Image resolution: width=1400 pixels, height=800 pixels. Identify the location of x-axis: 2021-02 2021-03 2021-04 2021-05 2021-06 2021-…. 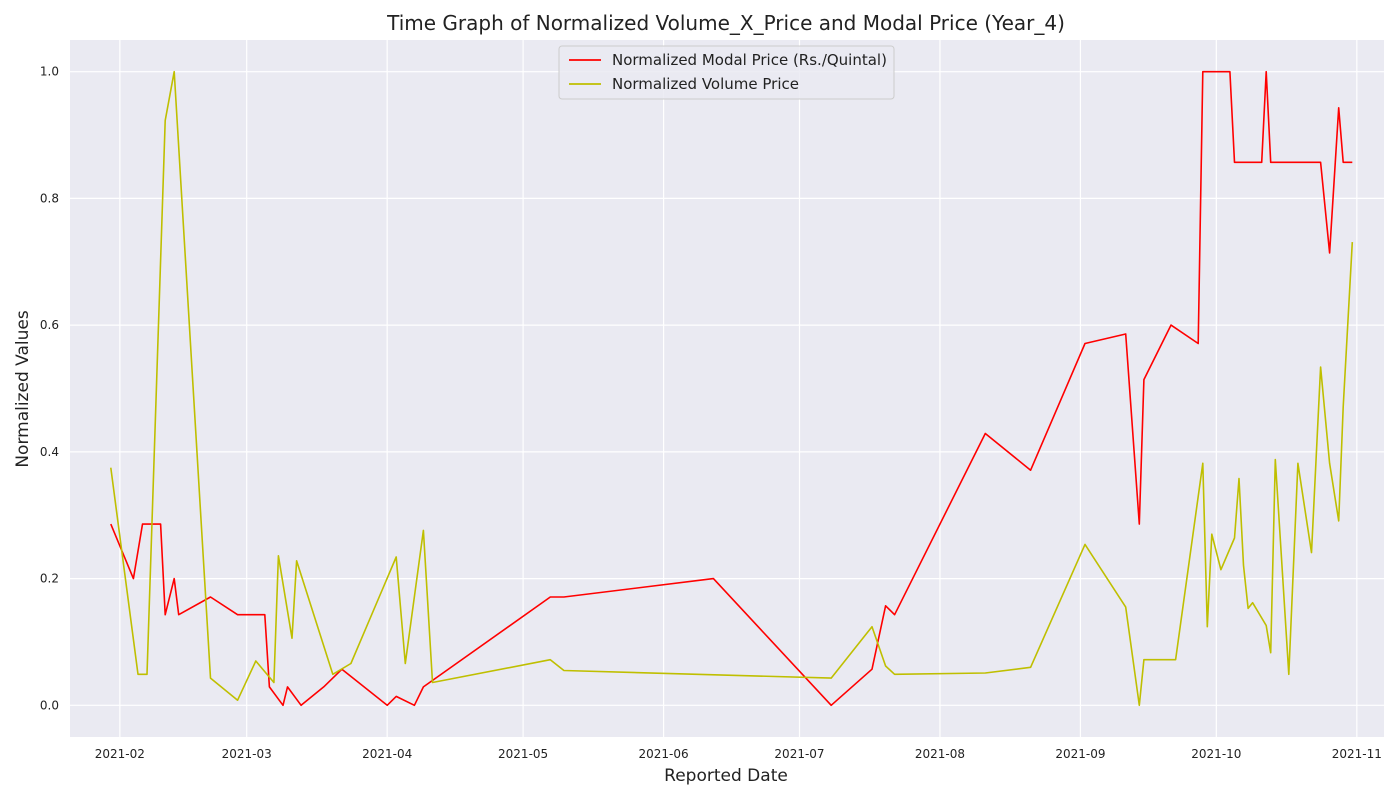
(738, 754).